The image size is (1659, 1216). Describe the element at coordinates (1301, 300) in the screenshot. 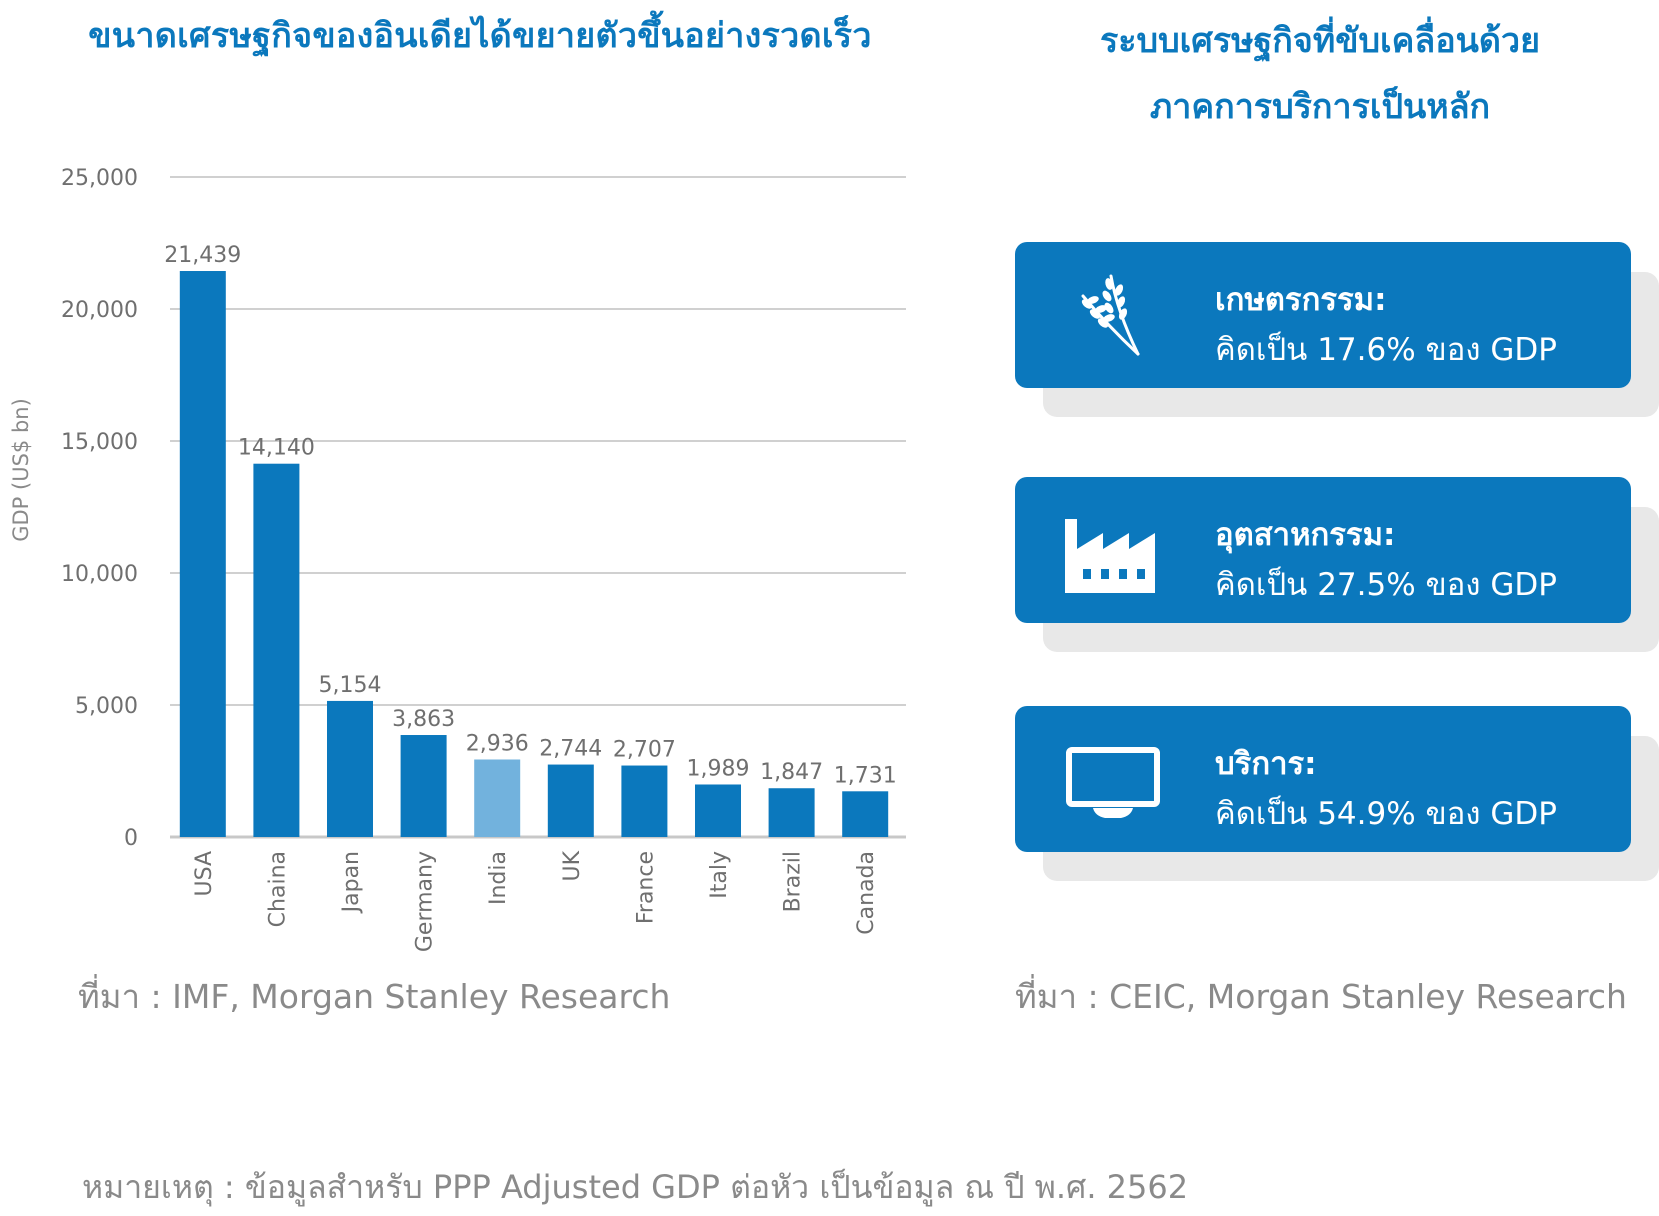

I see `card-label: เกษตรกรรม:` at that location.